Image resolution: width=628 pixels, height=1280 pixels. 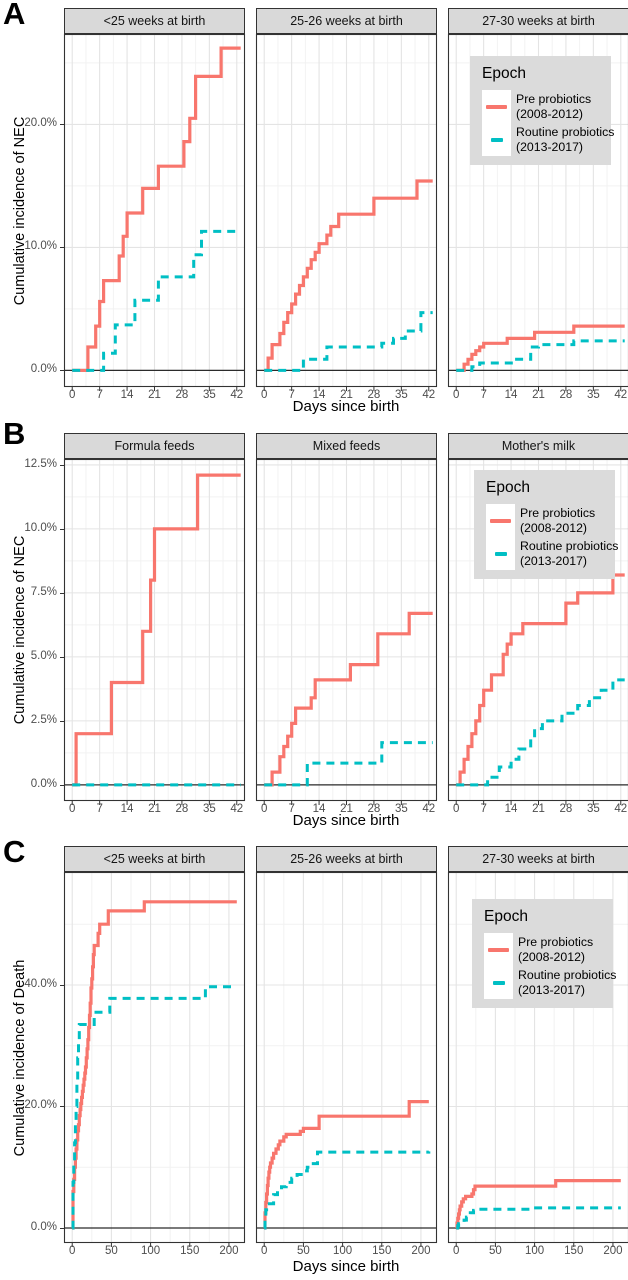 I want to click on x-tick-label: 50, so click(x=495, y=1251).